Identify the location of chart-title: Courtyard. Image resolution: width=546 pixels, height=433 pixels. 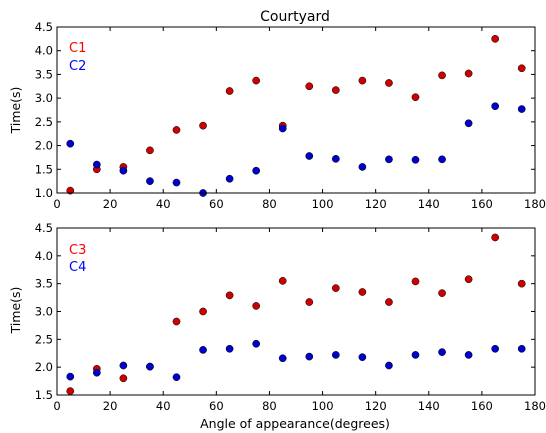
(295, 17).